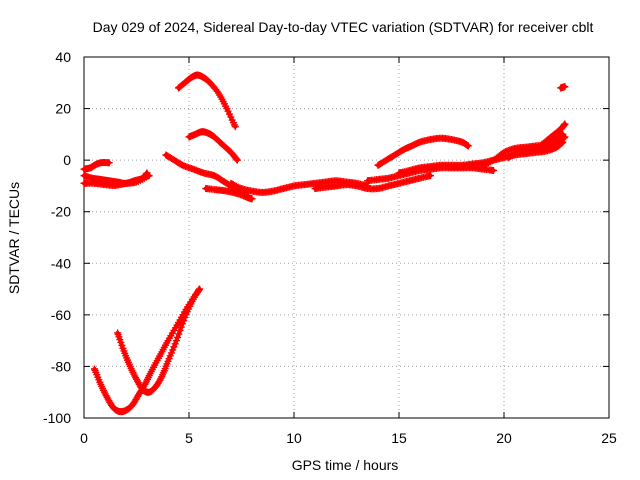 The width and height of the screenshot is (640, 480). Describe the element at coordinates (609, 438) in the screenshot. I see `x-tick-label: 25` at that location.